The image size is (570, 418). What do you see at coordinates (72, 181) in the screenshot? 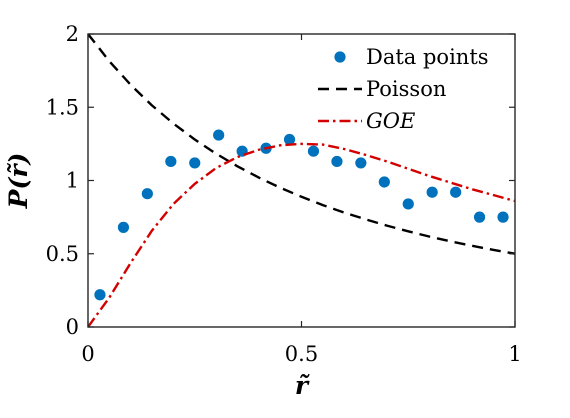
I see `y-tick-label: 1` at bounding box center [72, 181].